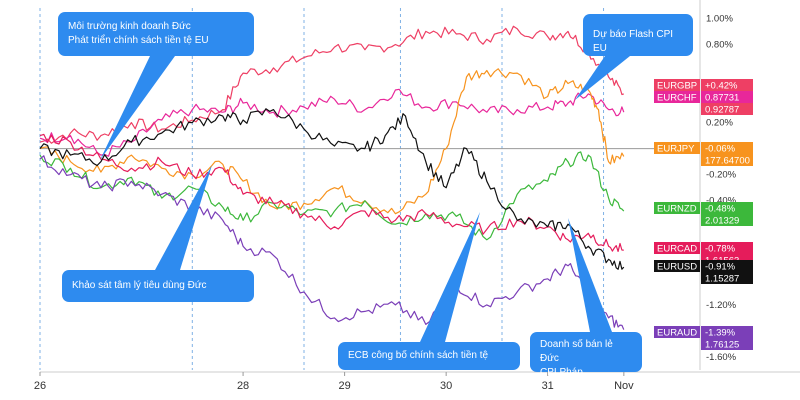 The width and height of the screenshot is (800, 400). Describe the element at coordinates (722, 345) in the screenshot. I see `series-tag-price: 1.76125` at that location.